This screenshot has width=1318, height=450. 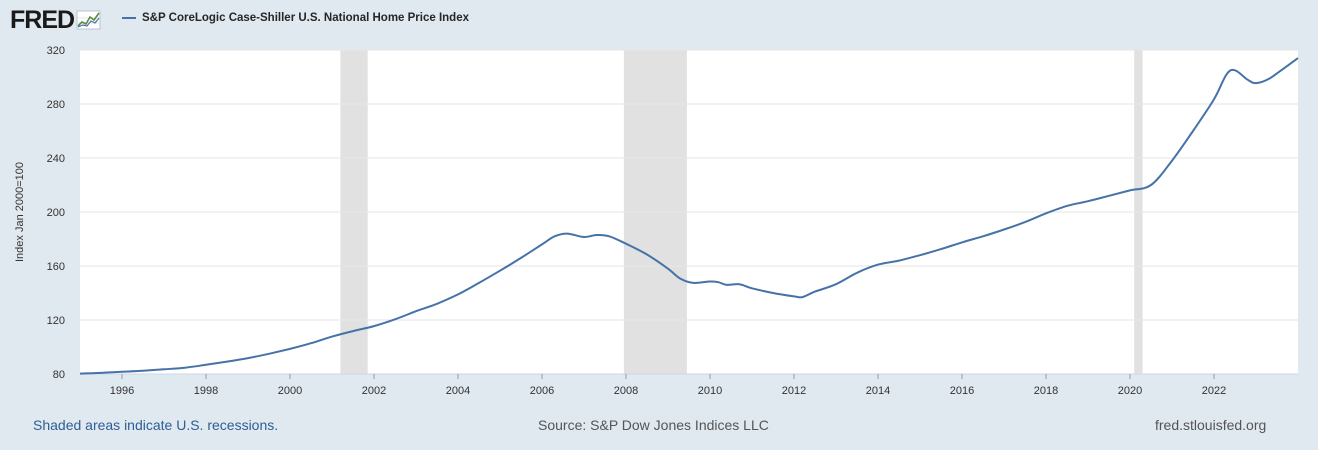 I want to click on x-tick-label: 2022, so click(x=1214, y=391).